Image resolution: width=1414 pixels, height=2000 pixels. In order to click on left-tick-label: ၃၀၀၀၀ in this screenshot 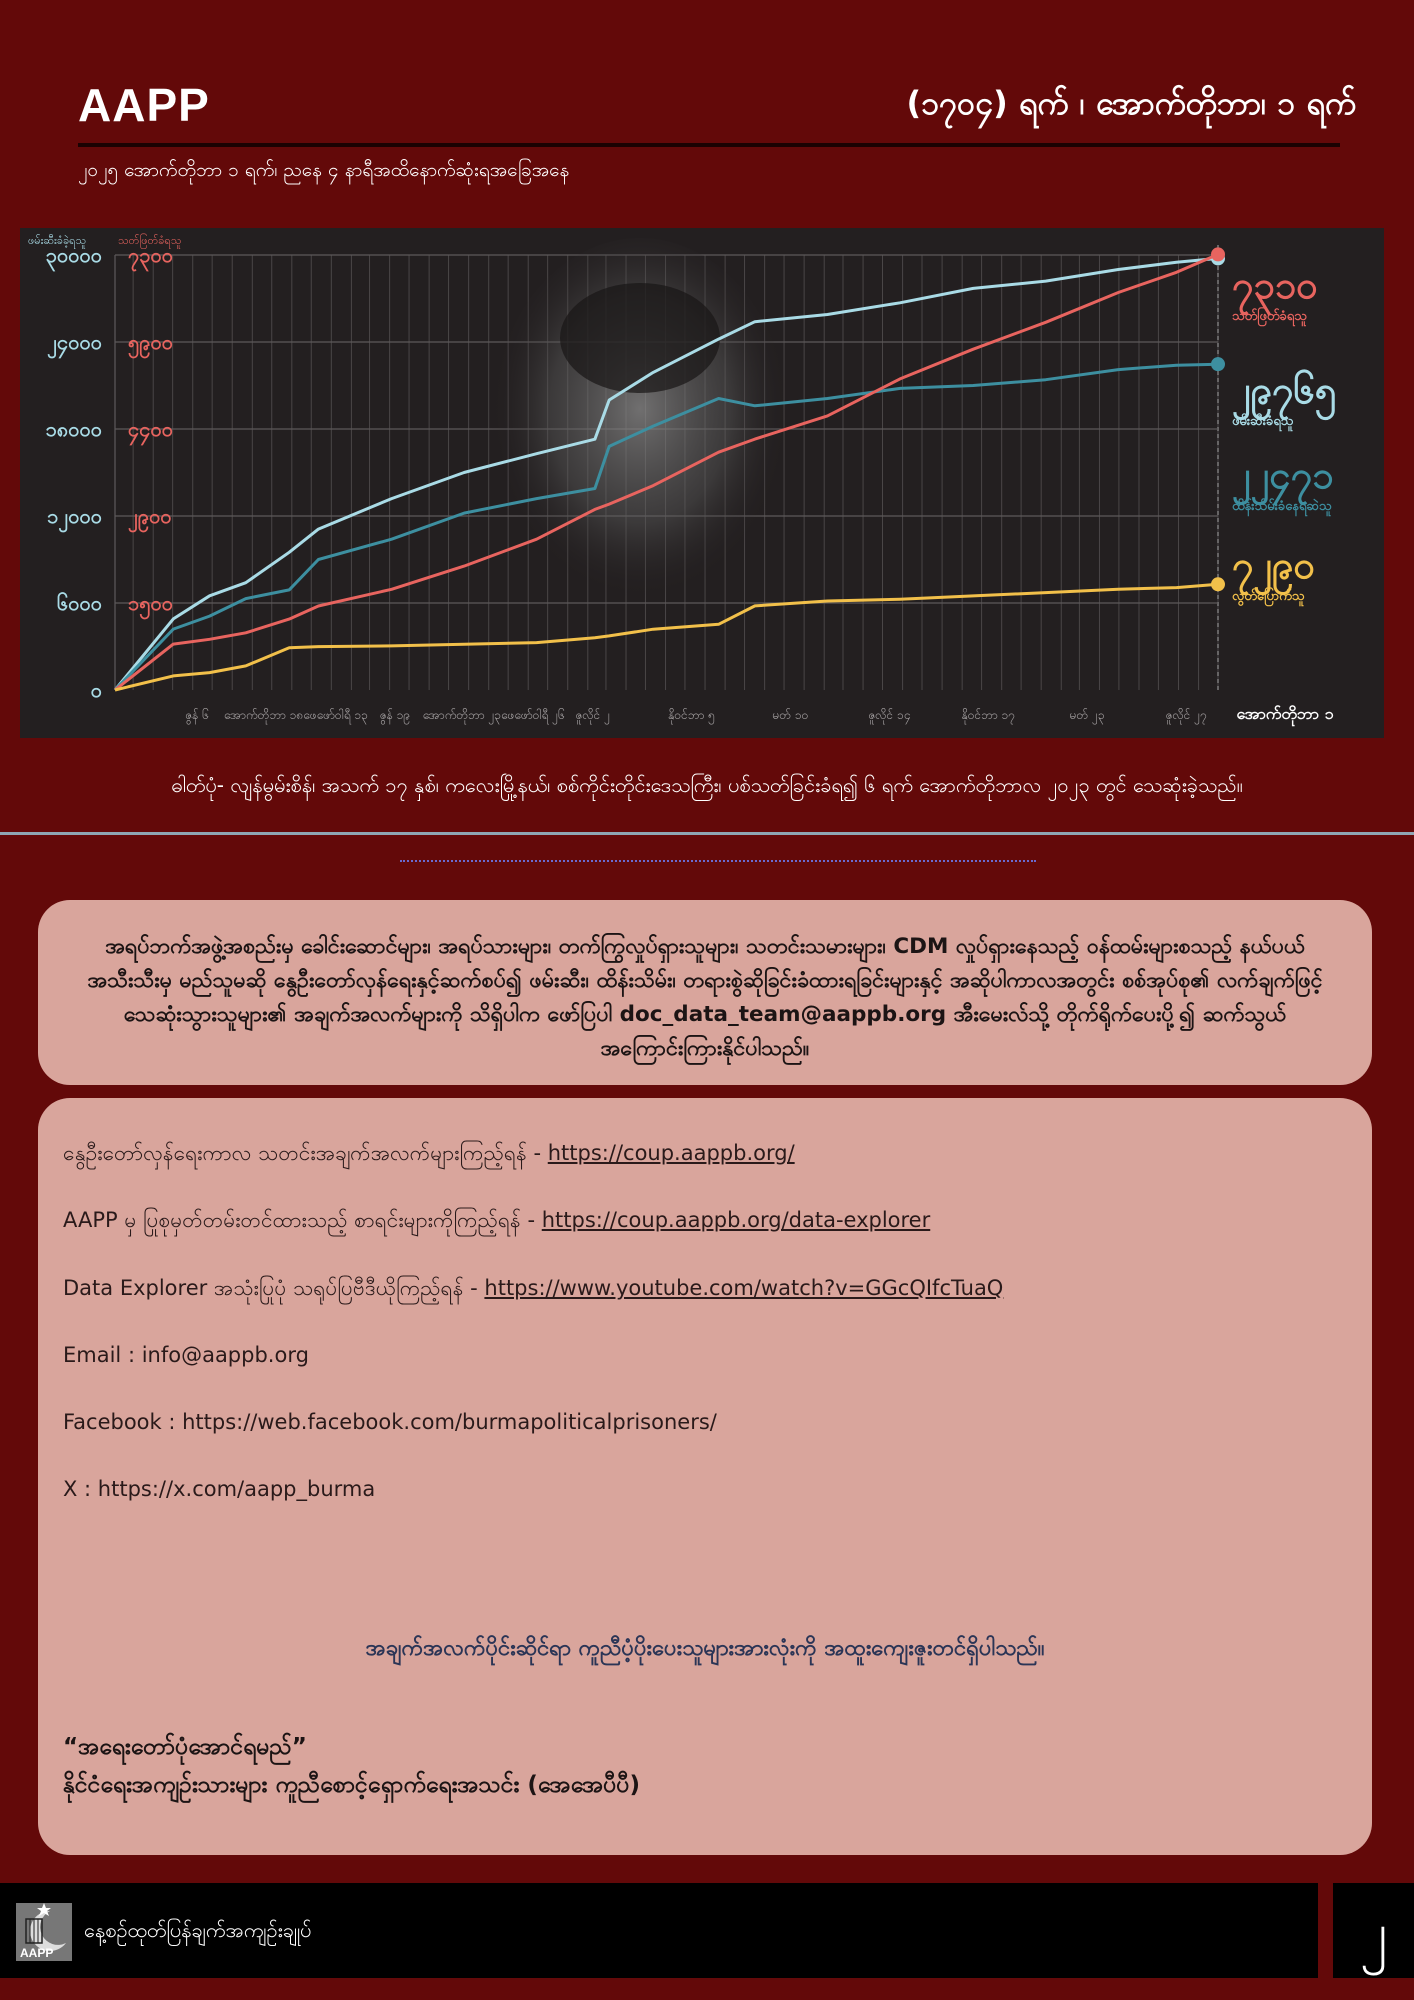, I will do `click(74, 257)`.